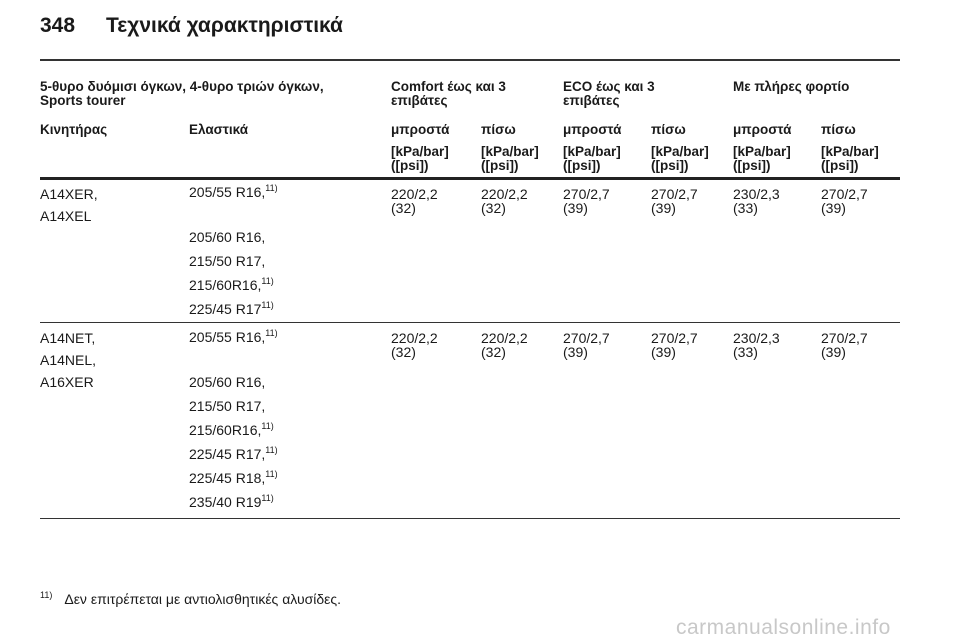  What do you see at coordinates (233, 478) in the screenshot?
I see `tire-size: 225/45 R18,11)` at bounding box center [233, 478].